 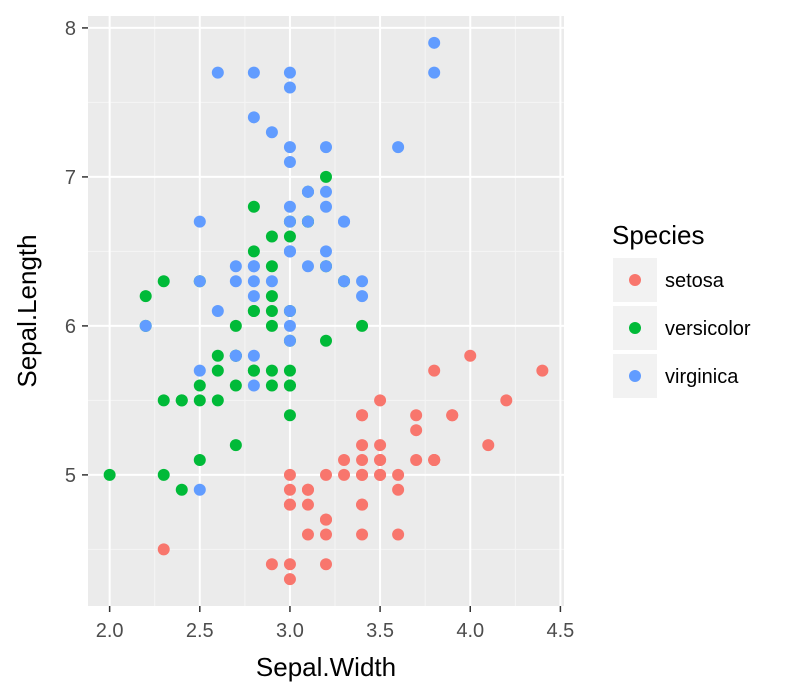 What do you see at coordinates (290, 631) in the screenshot?
I see `x-tick-label: 3.0` at bounding box center [290, 631].